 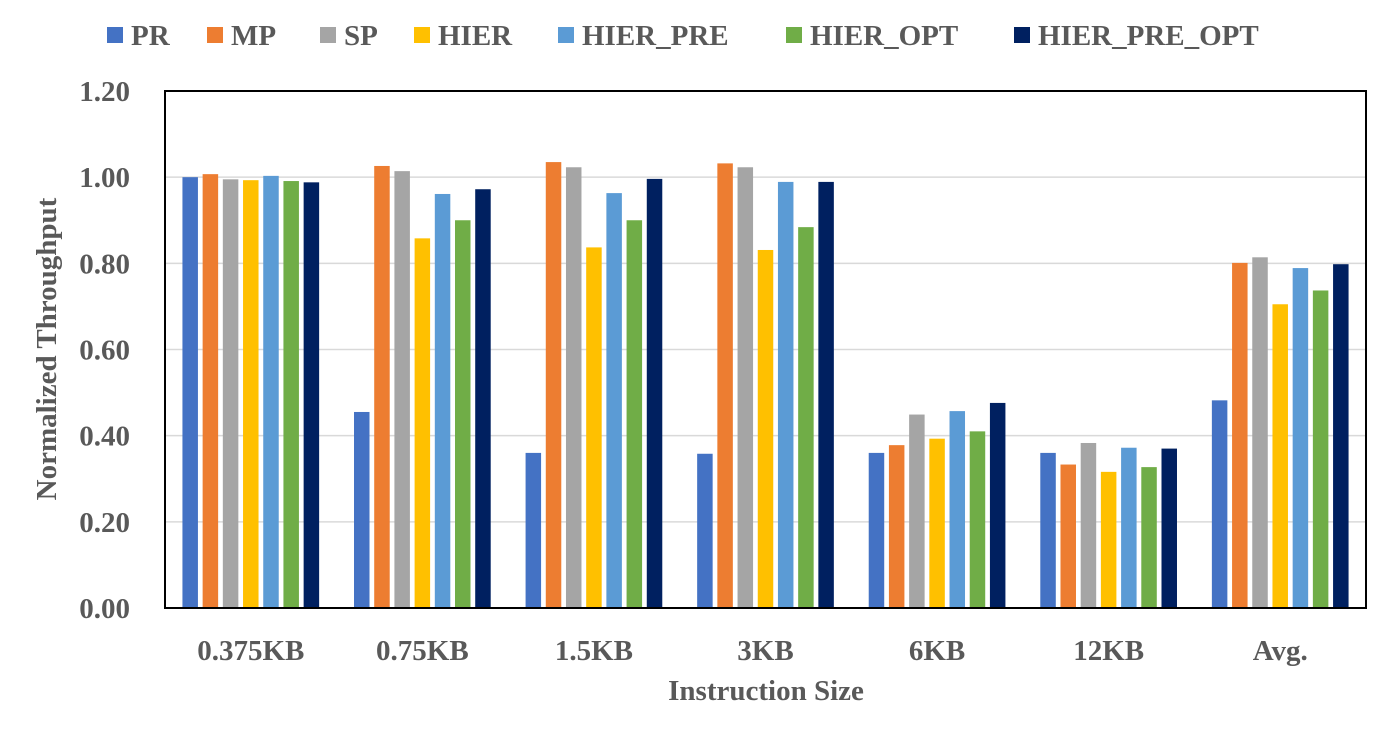 I want to click on bar: HIER_OPT Avg.: 0.737, so click(x=1320, y=449).